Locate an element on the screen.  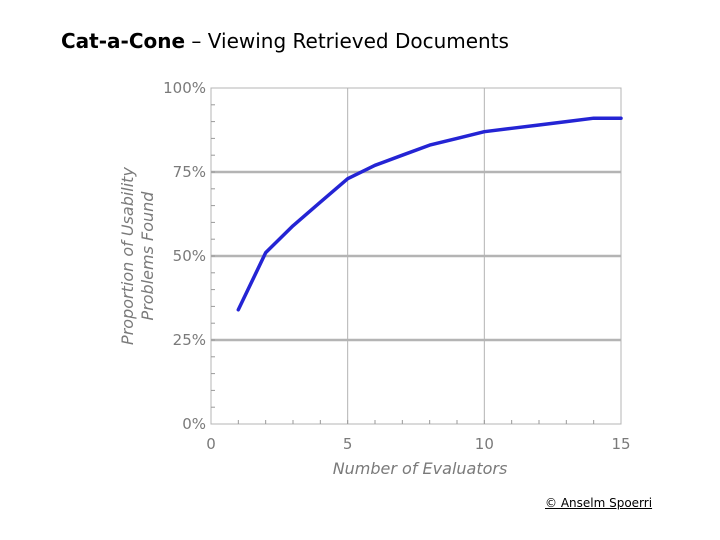
x-tick-label-3: 15 is located at coordinates (620, 444).